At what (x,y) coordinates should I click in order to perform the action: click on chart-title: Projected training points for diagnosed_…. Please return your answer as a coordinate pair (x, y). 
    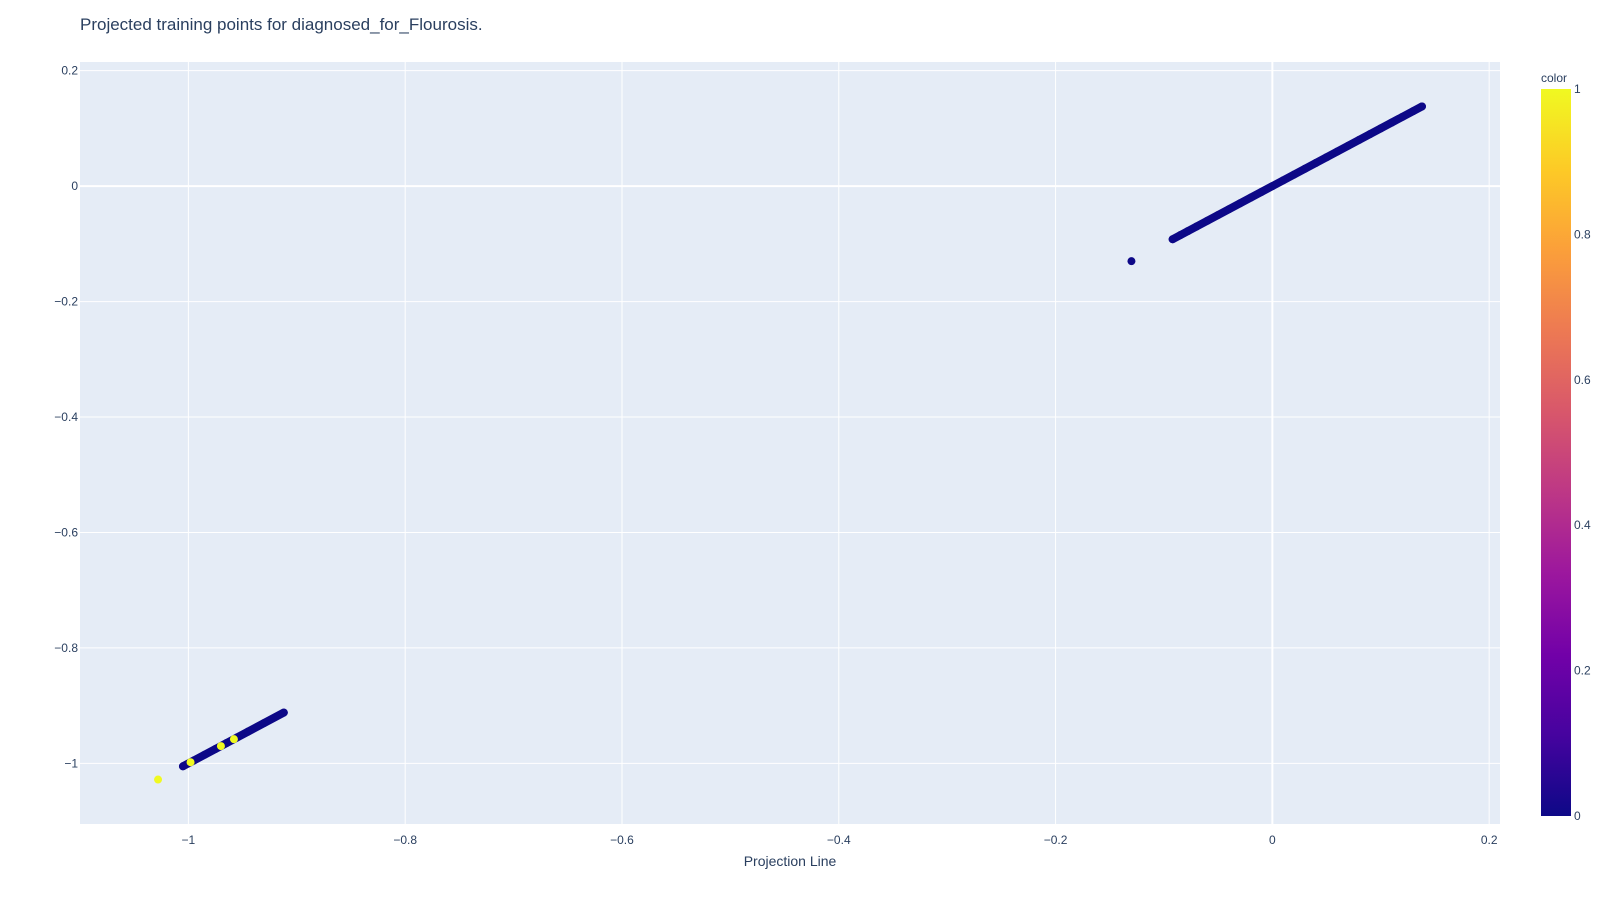
    Looking at the image, I should click on (281, 24).